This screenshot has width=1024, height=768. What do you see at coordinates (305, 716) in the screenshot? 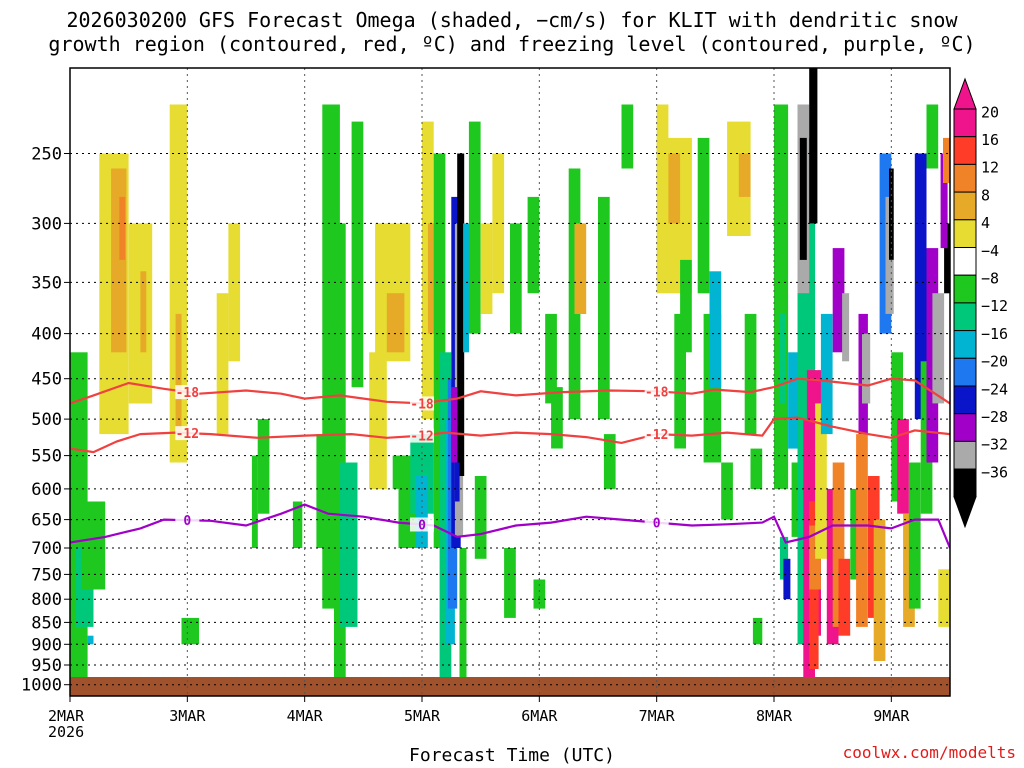
I see `x-tick-label: 4MAR` at bounding box center [305, 716].